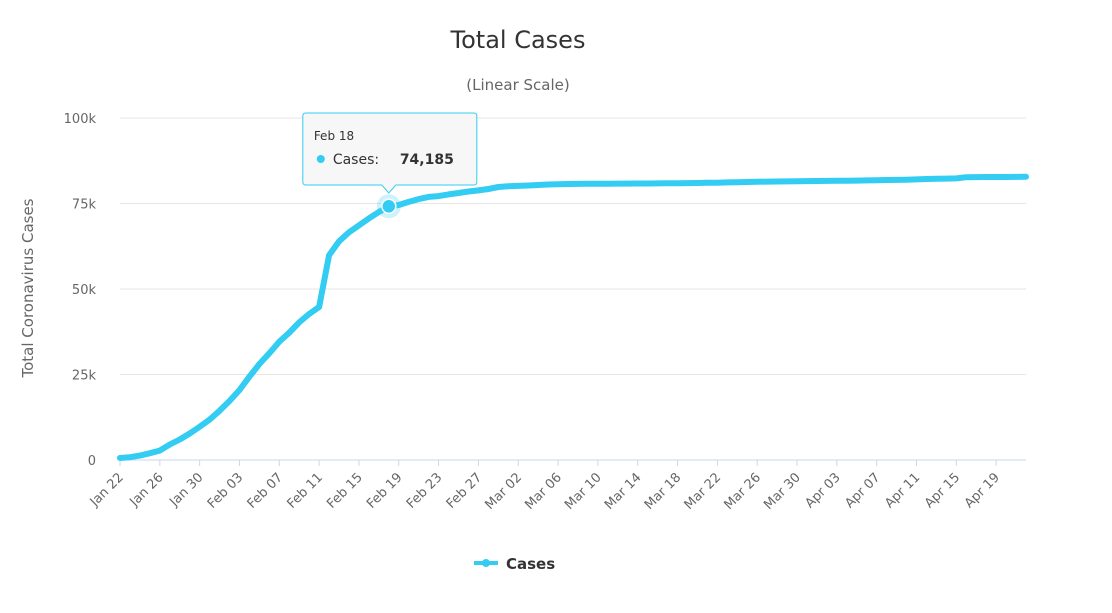  I want to click on data-point-marker, so click(389, 206).